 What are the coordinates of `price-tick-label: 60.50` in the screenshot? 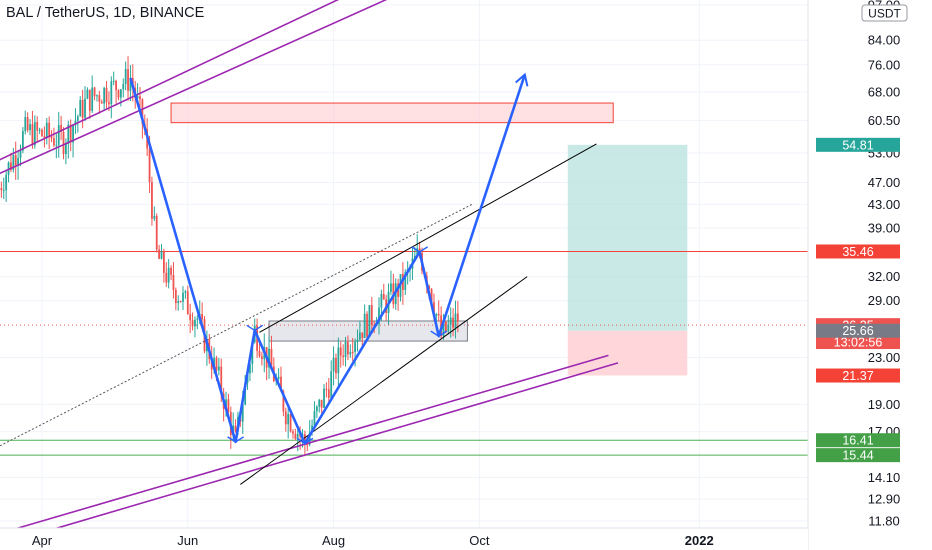 It's located at (884, 120).